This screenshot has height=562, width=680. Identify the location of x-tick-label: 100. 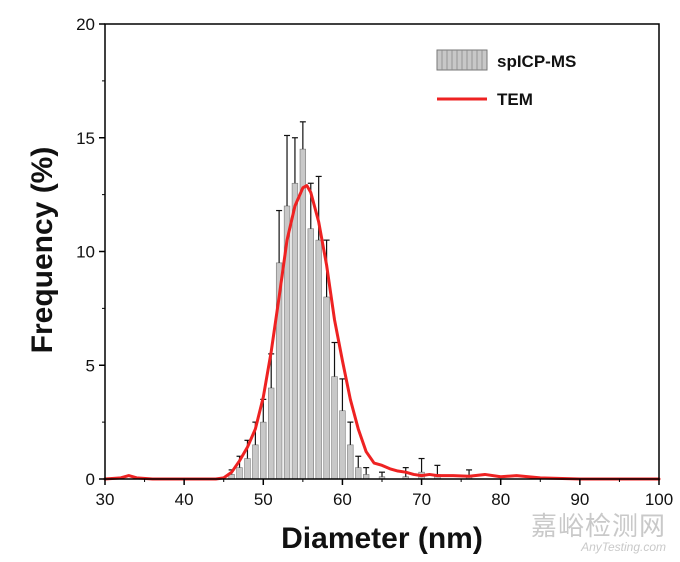
(659, 499).